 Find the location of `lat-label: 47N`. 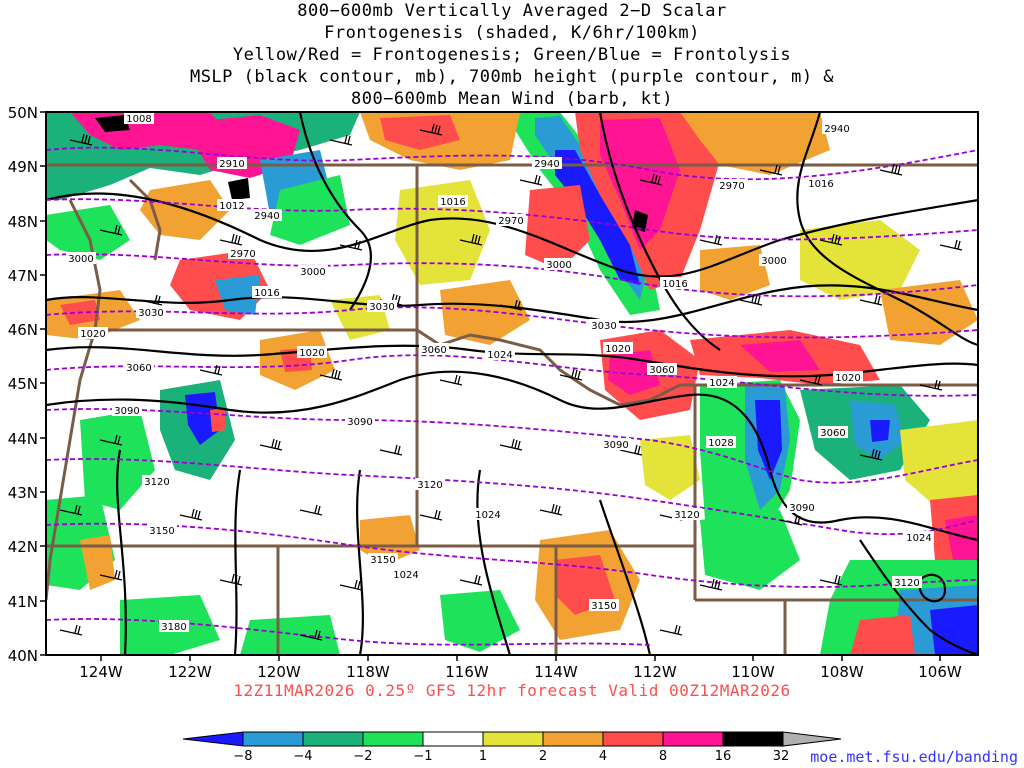

lat-label: 47N is located at coordinates (23, 276).